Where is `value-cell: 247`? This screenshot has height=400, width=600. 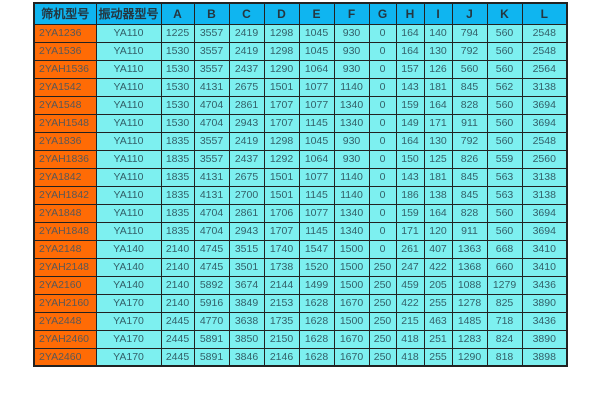 value-cell: 247 is located at coordinates (410, 267).